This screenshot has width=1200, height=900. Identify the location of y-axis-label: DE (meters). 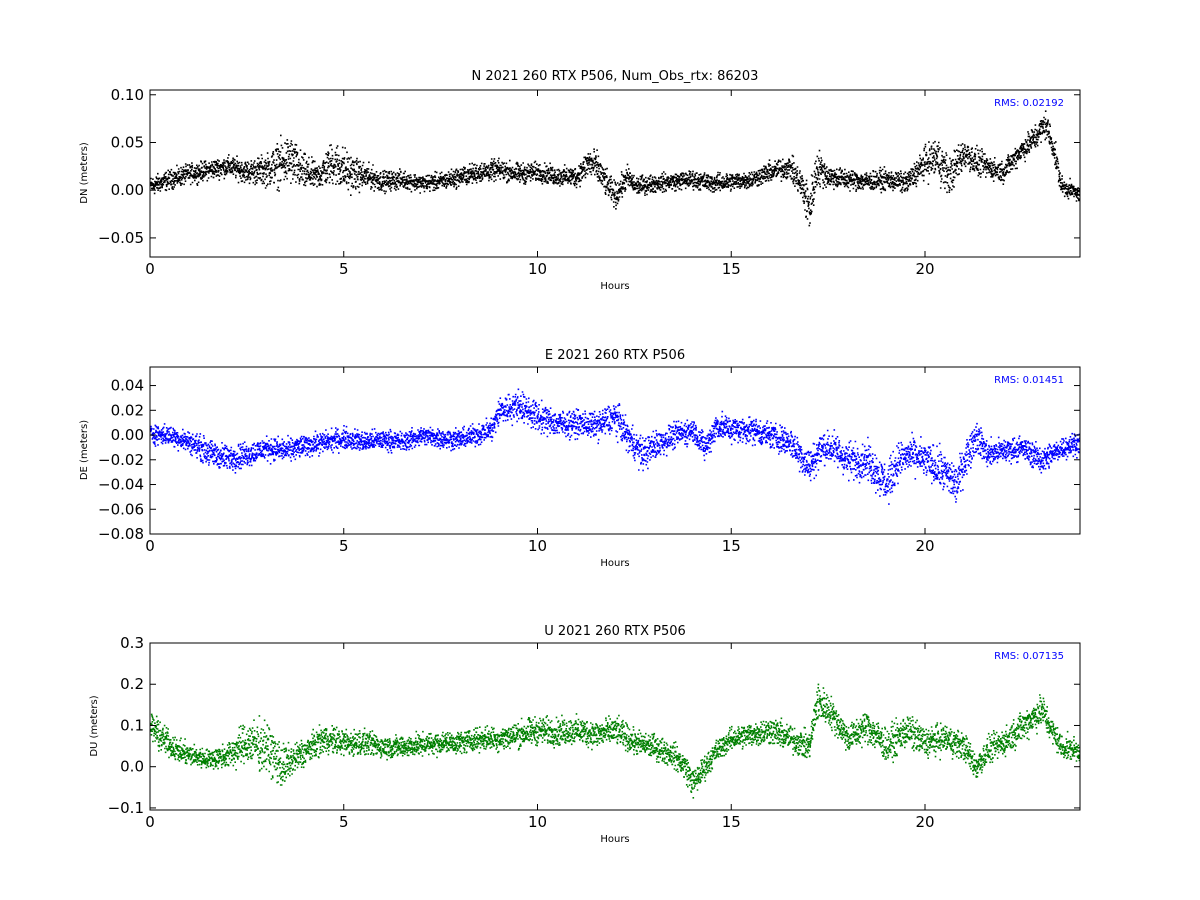
(84, 450).